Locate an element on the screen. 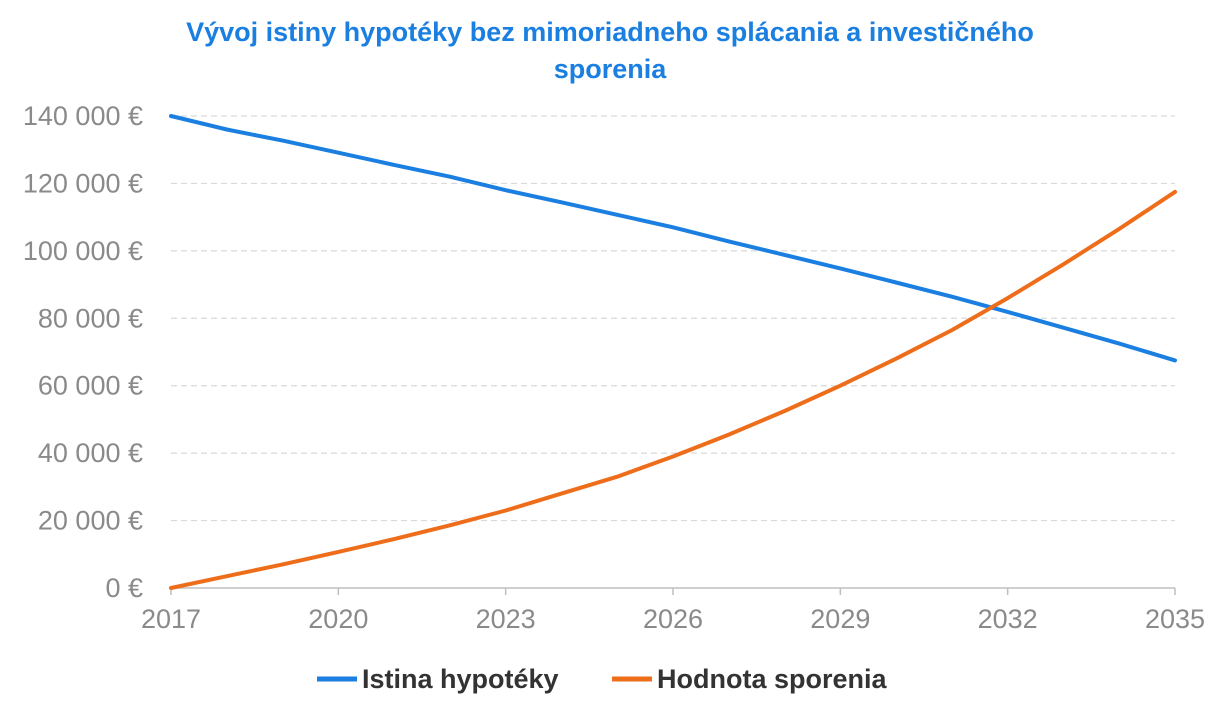 The height and width of the screenshot is (714, 1218). y-tick-label: 120 000 € is located at coordinates (83, 183).